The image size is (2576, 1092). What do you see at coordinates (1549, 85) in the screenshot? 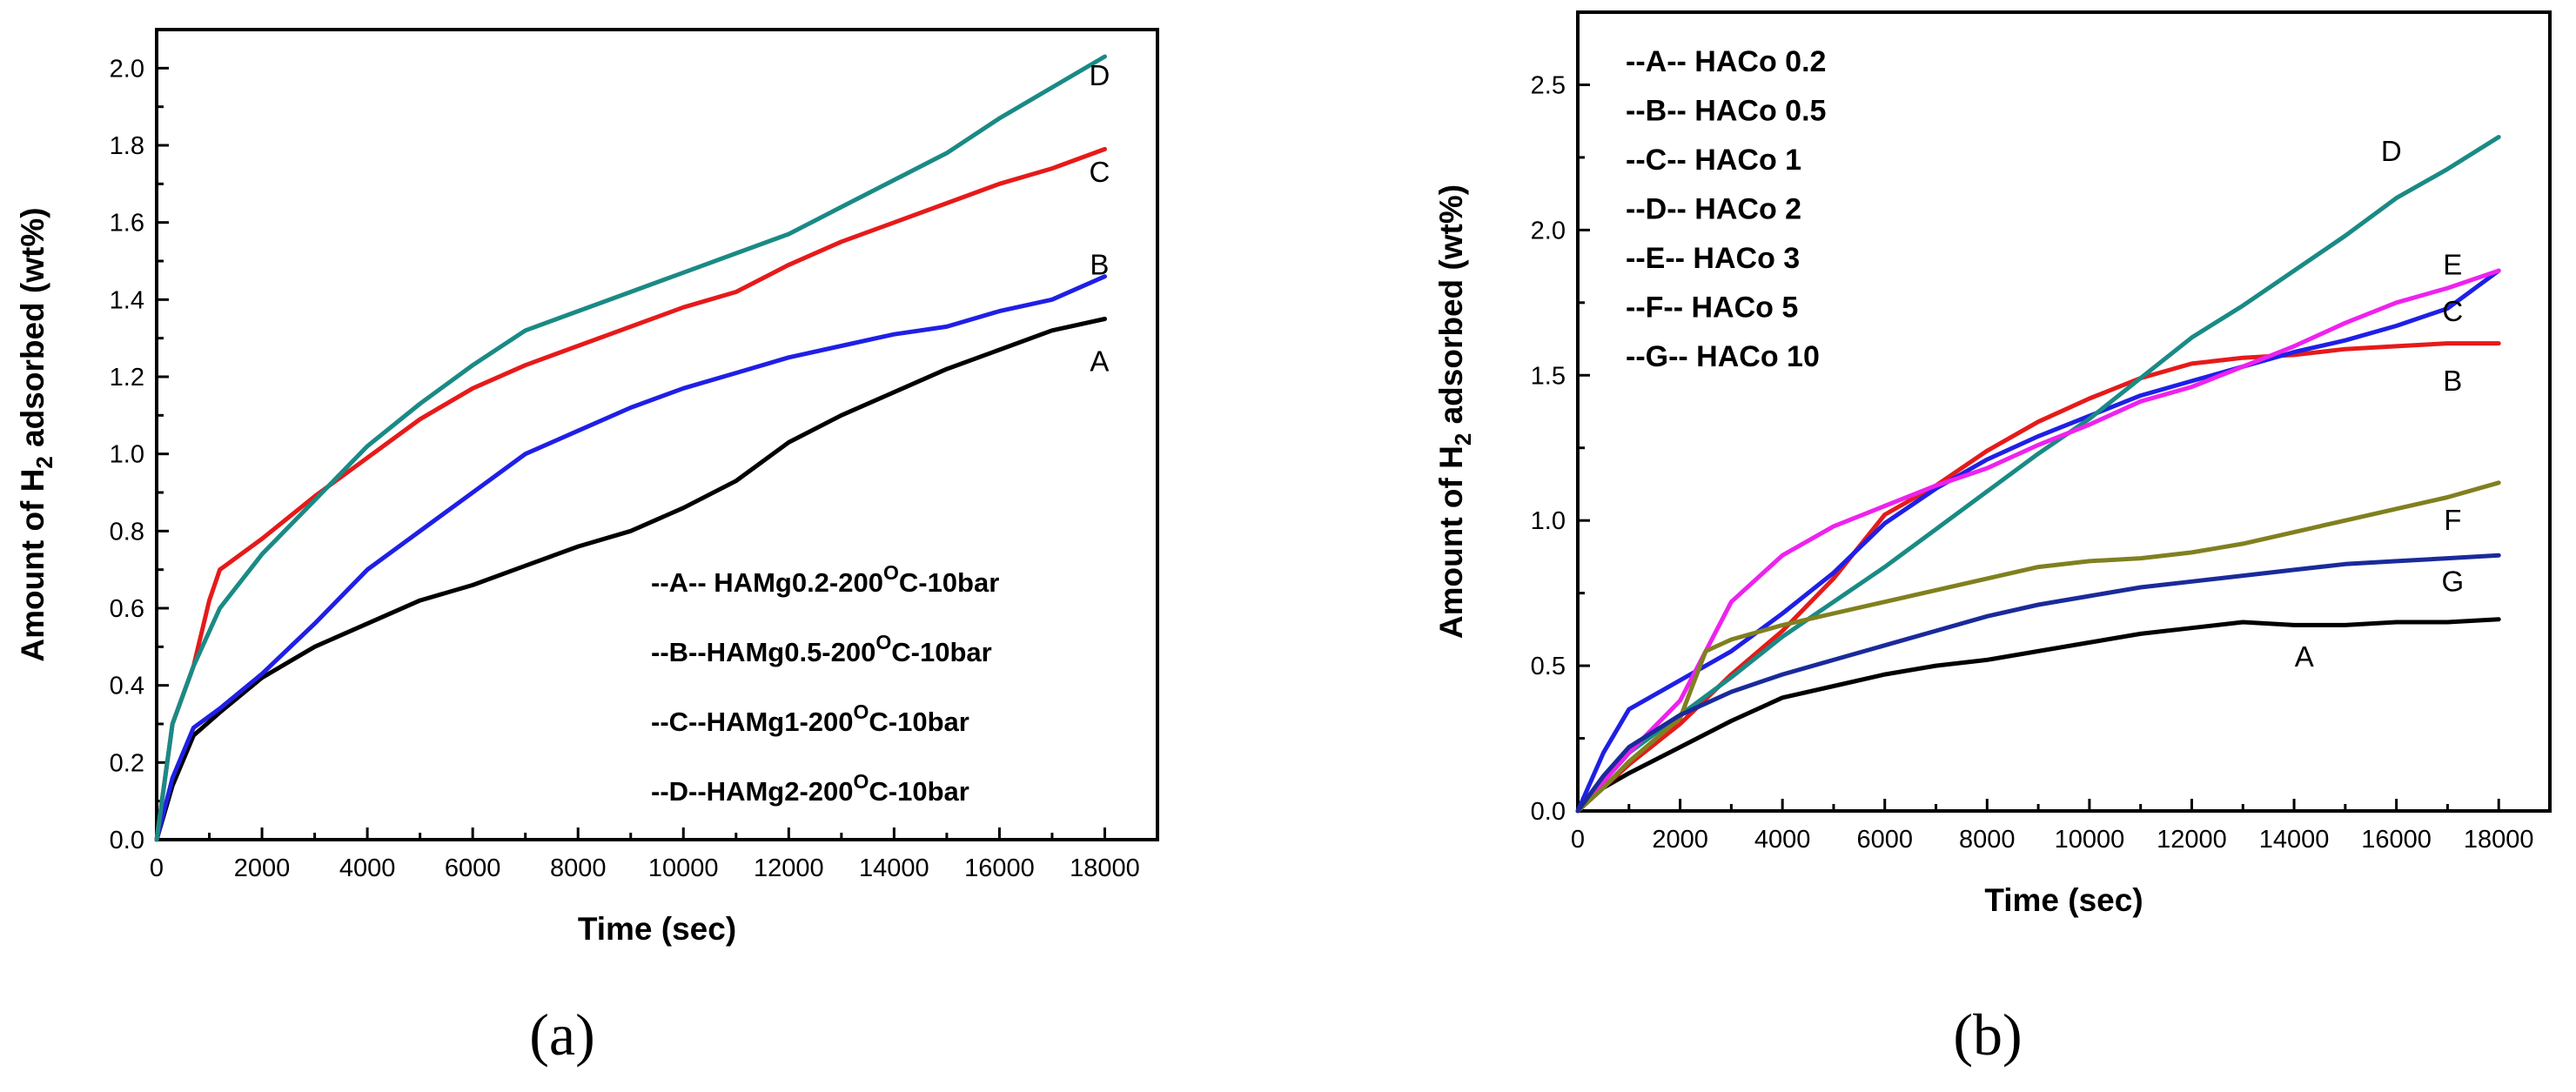
I see `y-tick-label: 2.5` at bounding box center [1549, 85].